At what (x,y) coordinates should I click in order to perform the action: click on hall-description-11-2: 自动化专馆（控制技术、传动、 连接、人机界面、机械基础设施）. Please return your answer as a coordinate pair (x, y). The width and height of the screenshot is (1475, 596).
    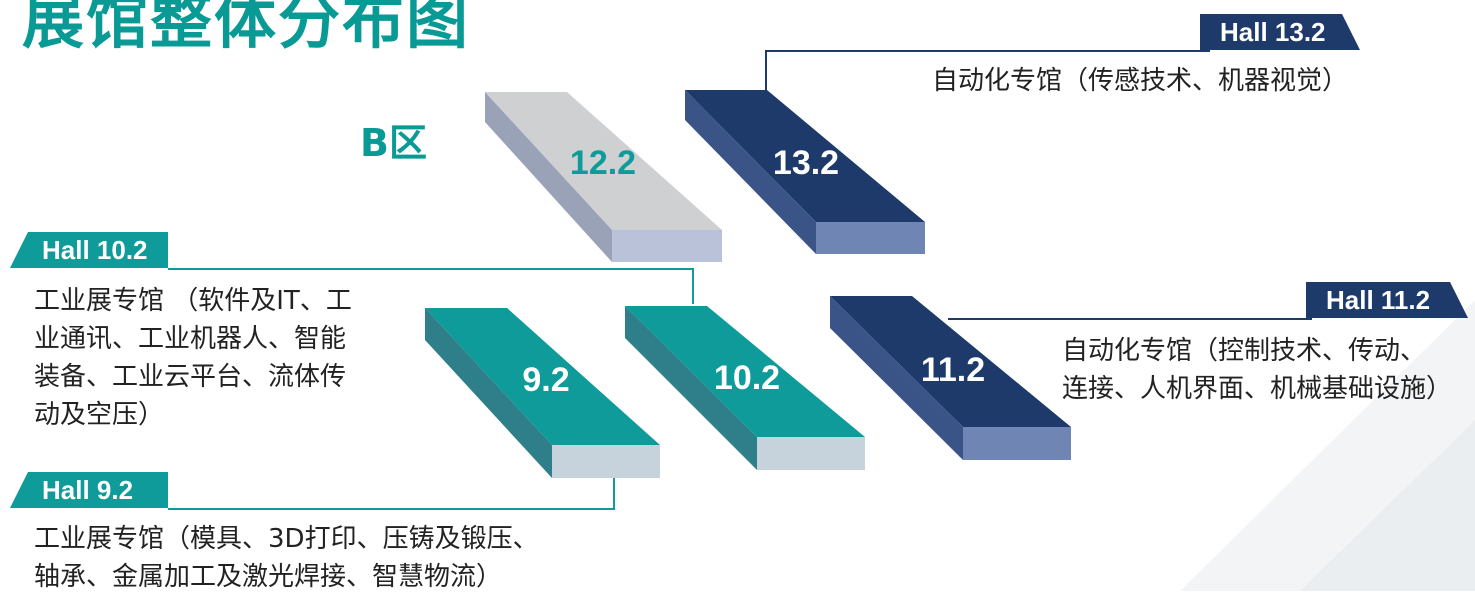
    Looking at the image, I should click on (1257, 370).